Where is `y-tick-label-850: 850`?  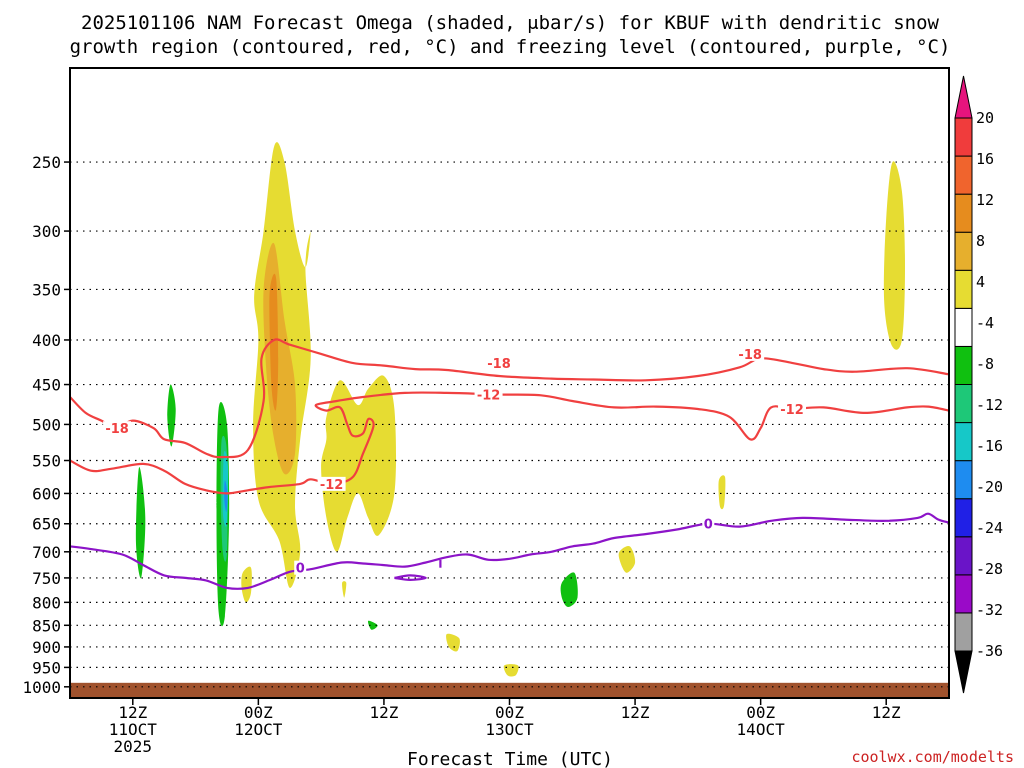
y-tick-label-850: 850 is located at coordinates (46, 625).